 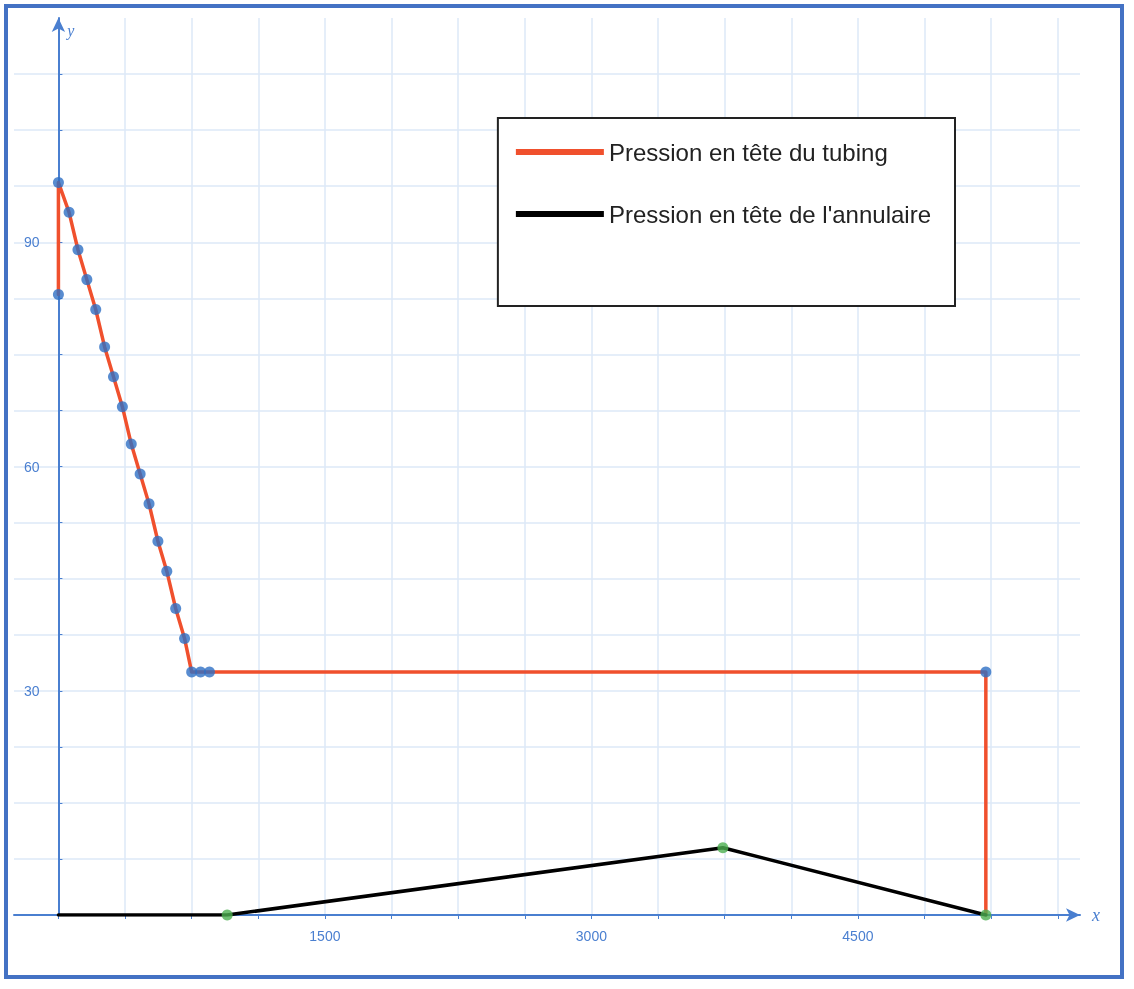 What do you see at coordinates (769, 214) in the screenshot?
I see `legend-label: Pression en tête de l'annulaire` at bounding box center [769, 214].